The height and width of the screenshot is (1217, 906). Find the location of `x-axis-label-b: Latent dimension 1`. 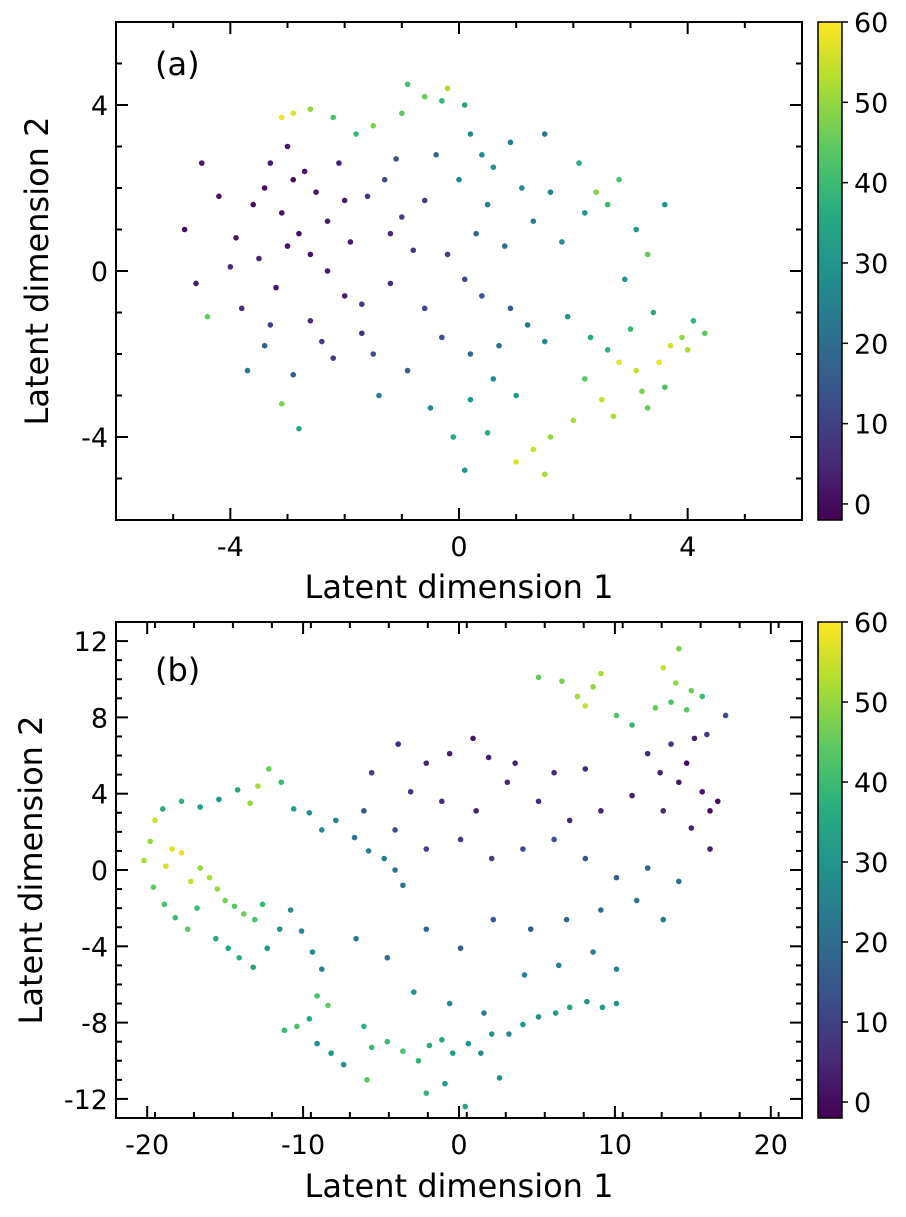

x-axis-label-b: Latent dimension 1 is located at coordinates (459, 1186).